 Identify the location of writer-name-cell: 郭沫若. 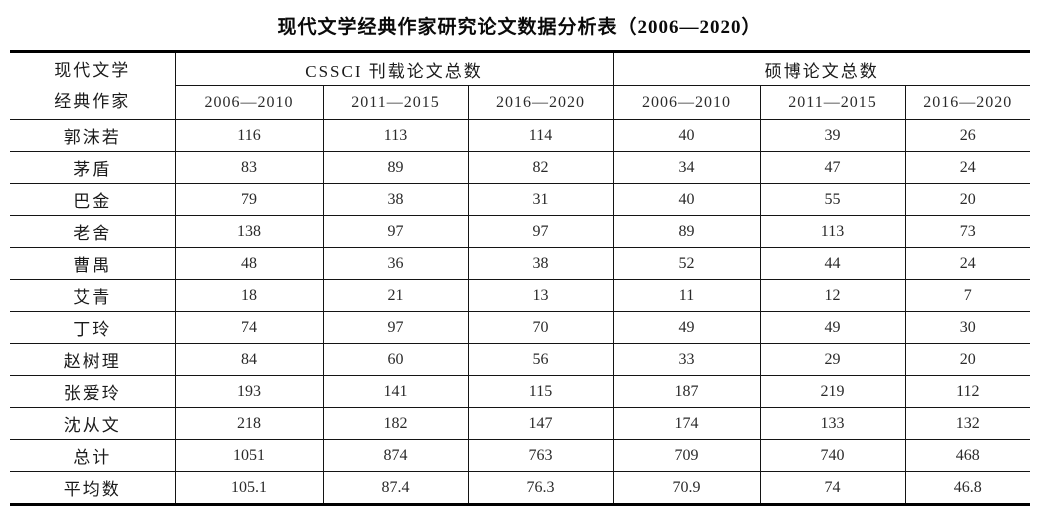
(93, 135).